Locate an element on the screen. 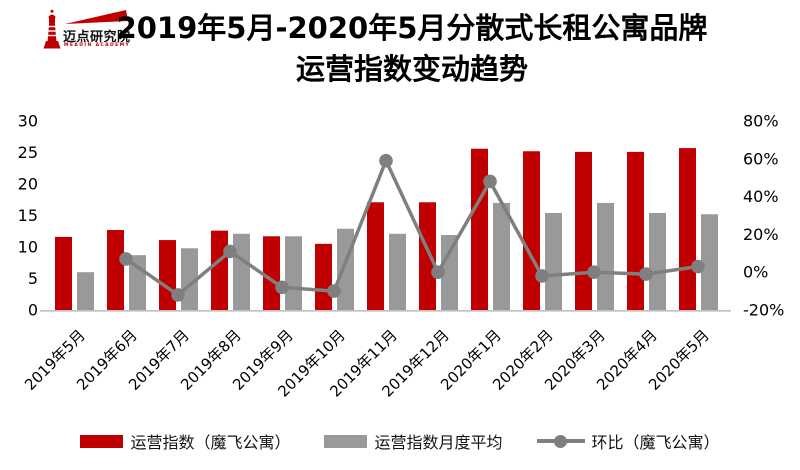 The width and height of the screenshot is (800, 470). legend-label: 环比（魔飞公寓） is located at coordinates (655, 442).